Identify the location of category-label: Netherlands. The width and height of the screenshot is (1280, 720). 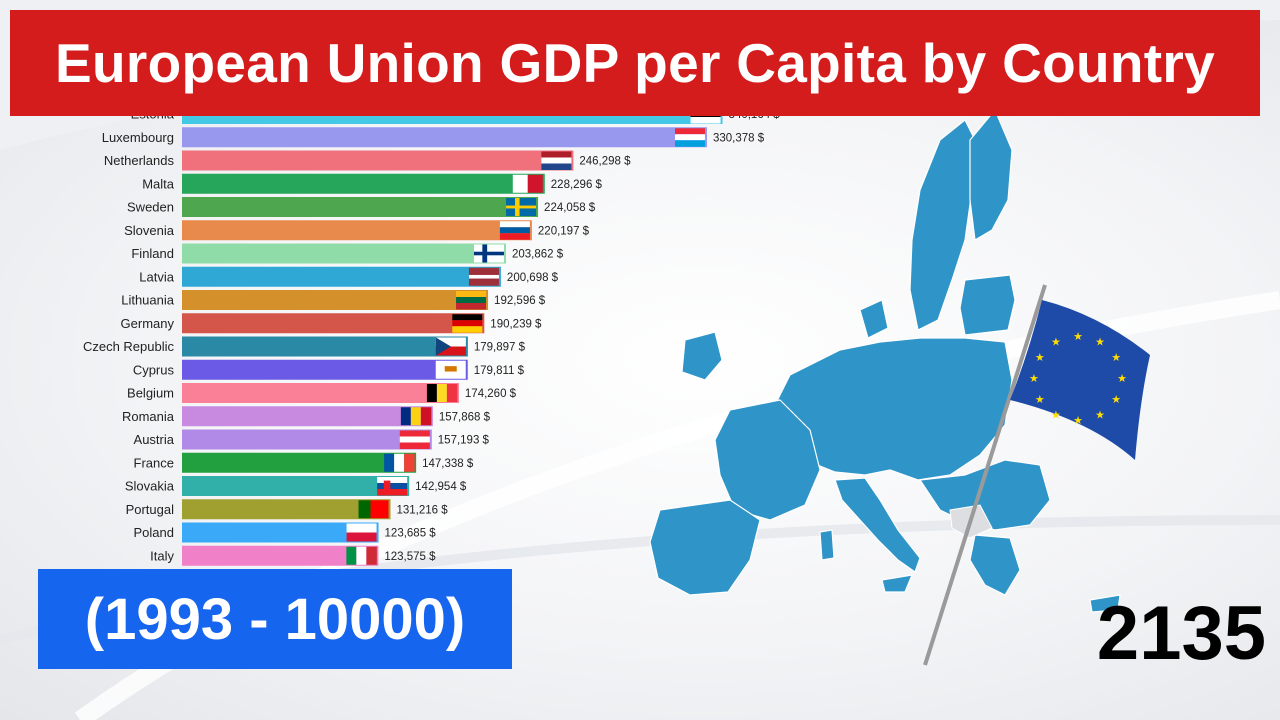
(139, 160).